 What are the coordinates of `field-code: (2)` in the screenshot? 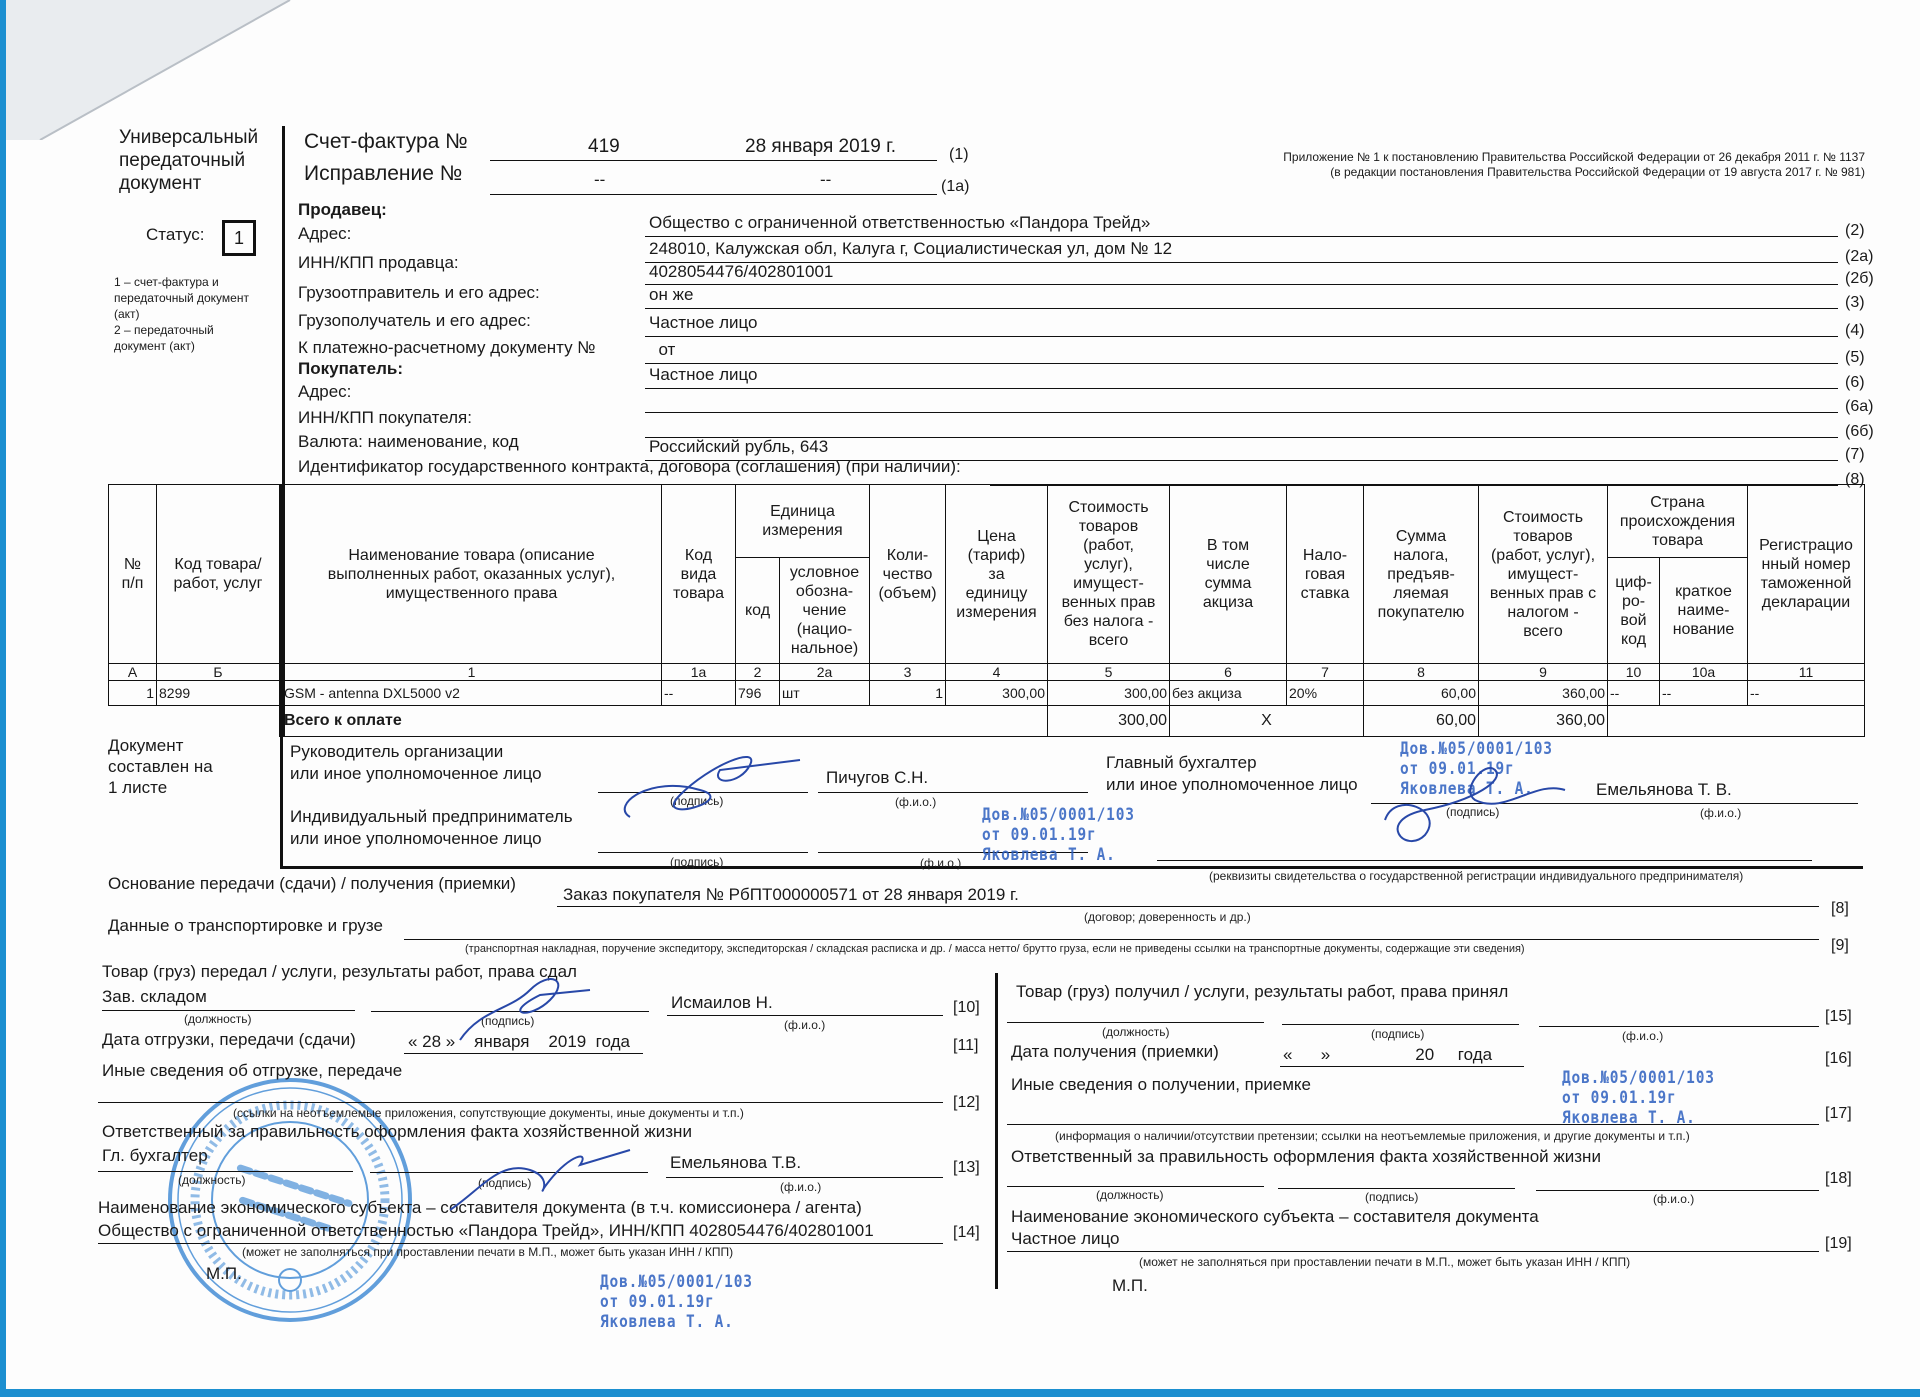 It's located at (1855, 230).